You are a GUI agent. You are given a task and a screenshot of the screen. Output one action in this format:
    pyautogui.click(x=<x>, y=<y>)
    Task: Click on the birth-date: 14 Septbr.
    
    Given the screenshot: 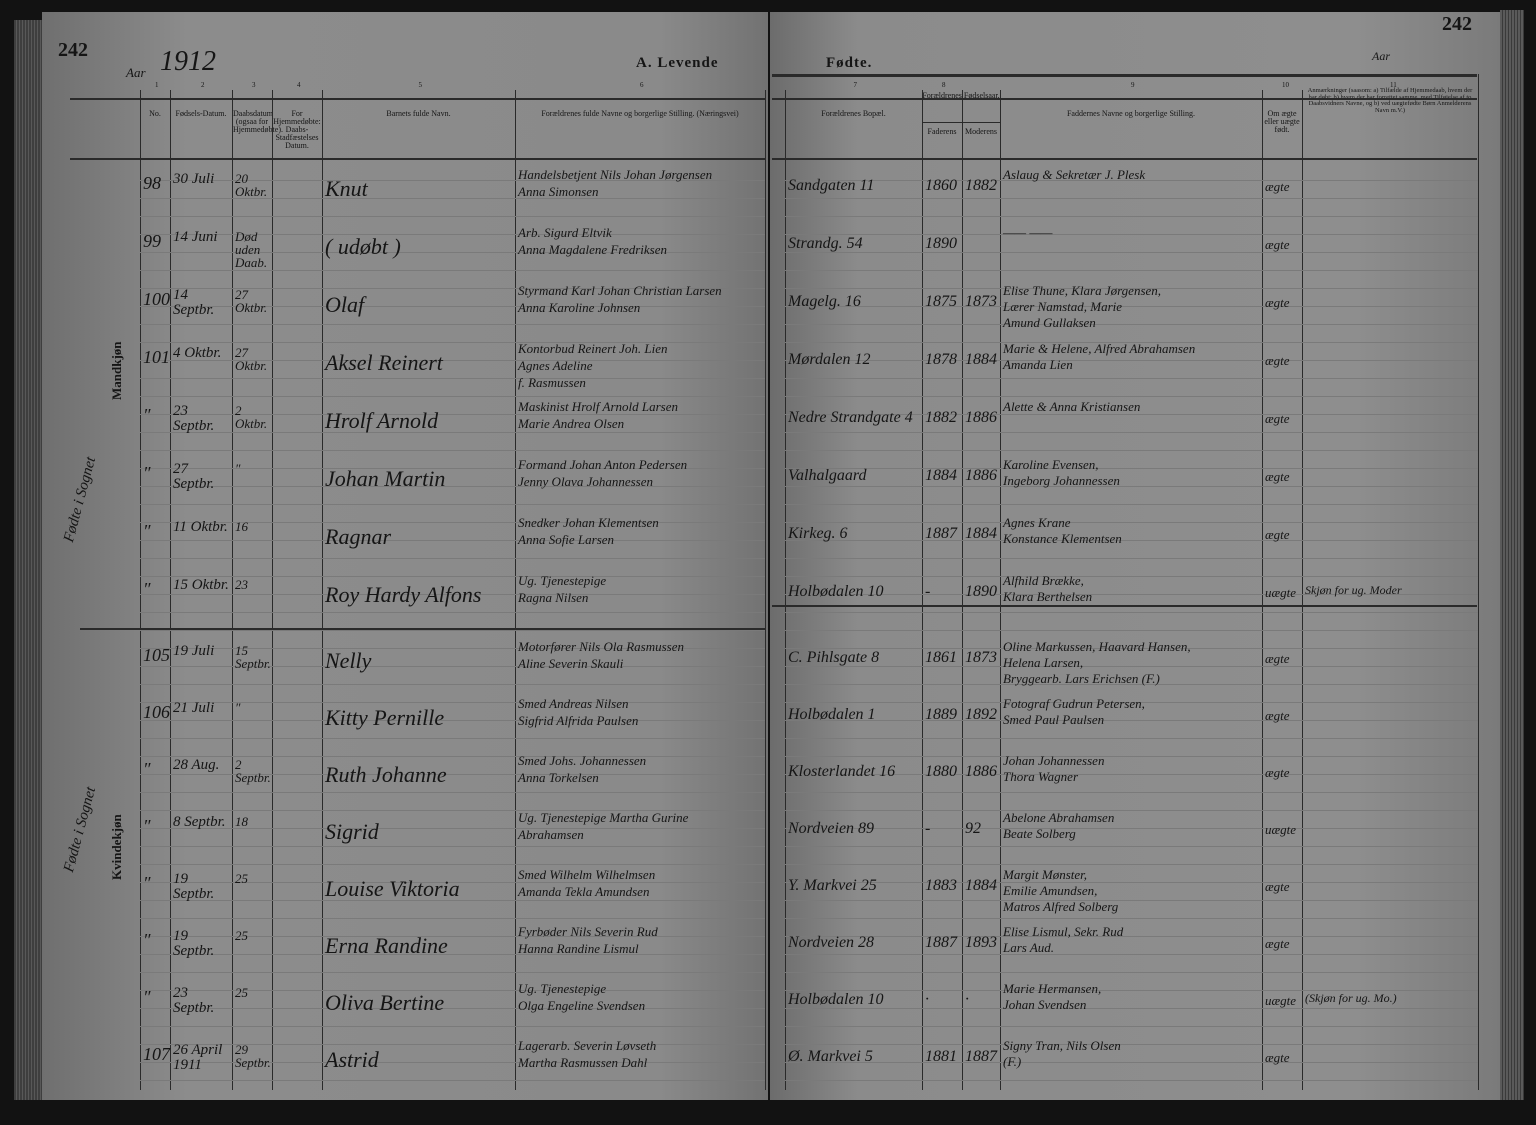 What is the action you would take?
    pyautogui.click(x=194, y=302)
    